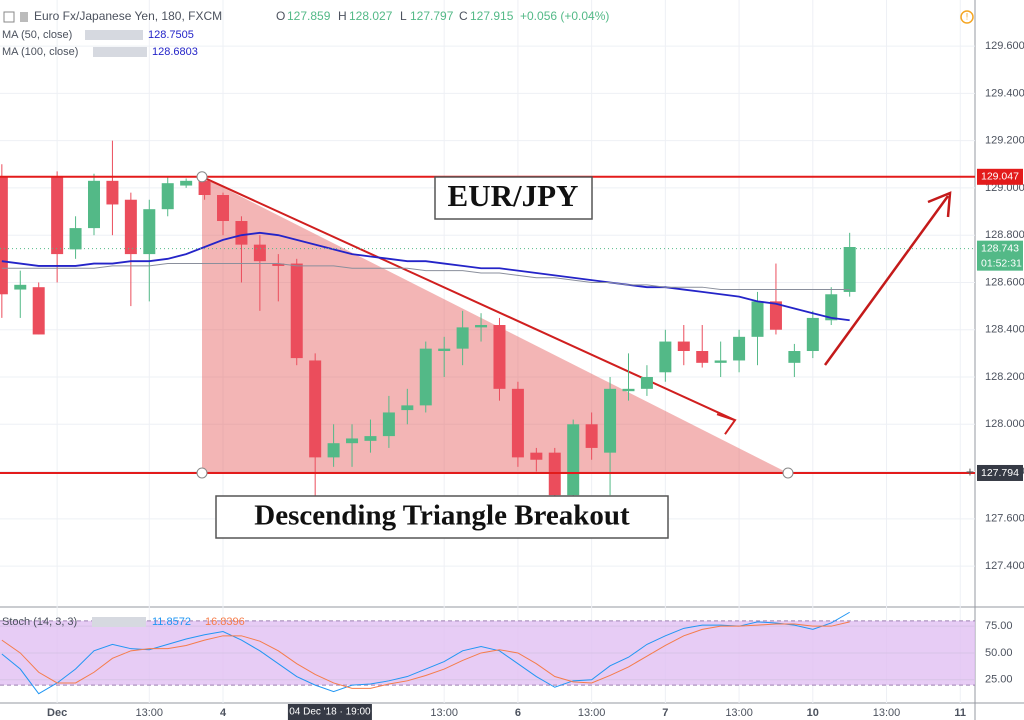  Describe the element at coordinates (665, 713) in the screenshot. I see `x-tick-label: 7` at that location.